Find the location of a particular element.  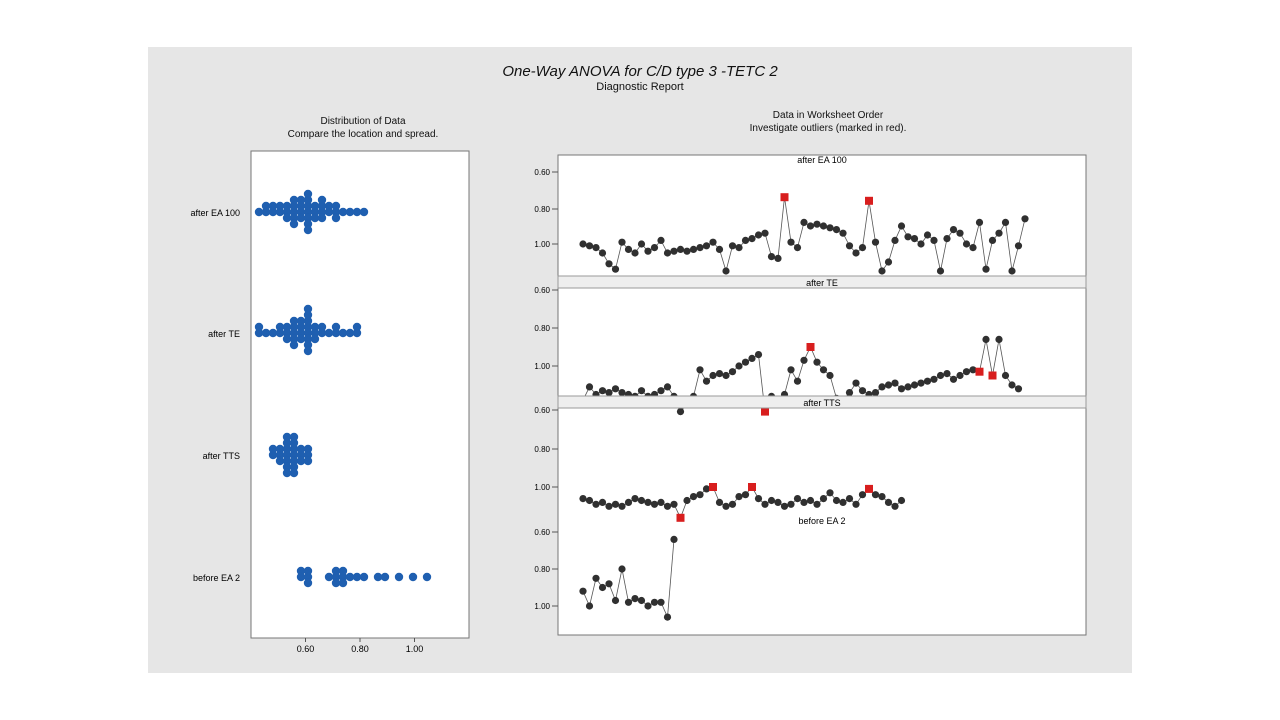

report-title: One-Way ANOVA for C/D type 3 -TETC 2 is located at coordinates (640, 71).